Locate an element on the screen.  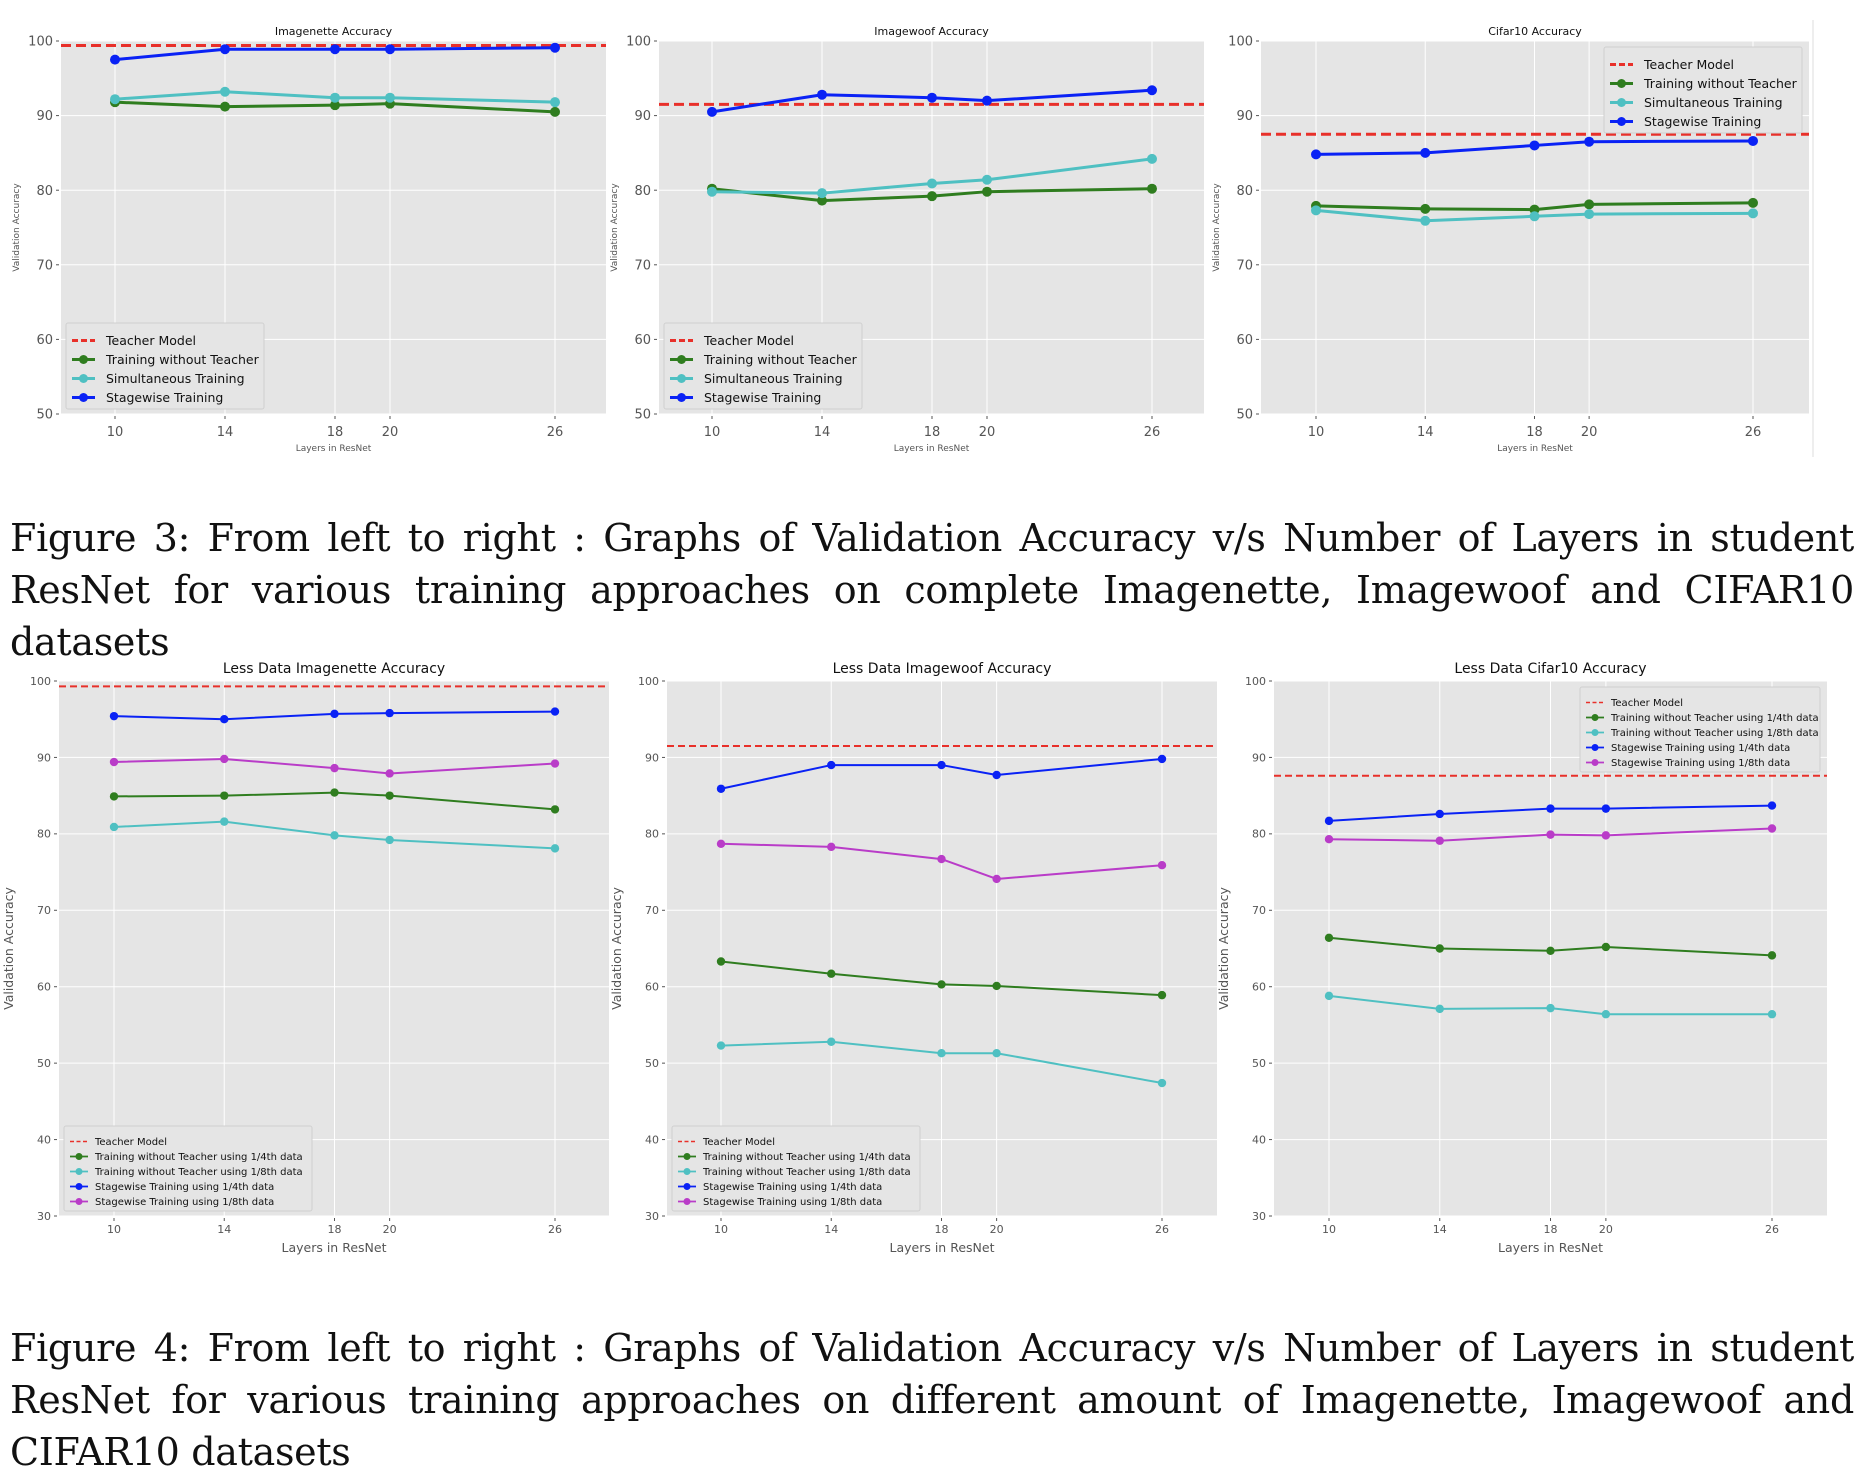
legend-item: Stagewise Training using 1/4th data is located at coordinates (172, 1187).